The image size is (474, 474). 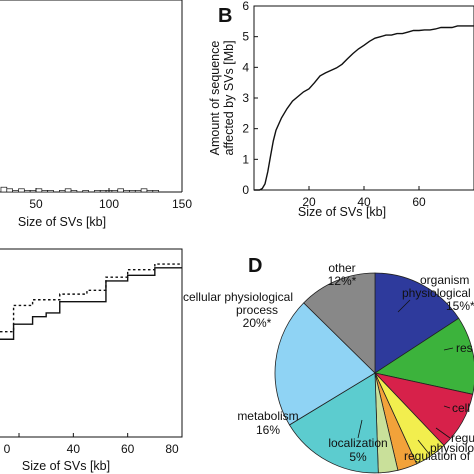 I want to click on panel-b-x-tick-label: 20, so click(x=309, y=202).